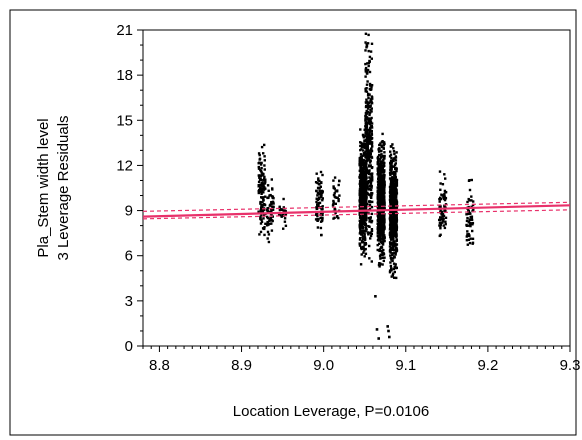 This screenshot has width=582, height=440. What do you see at coordinates (124, 165) in the screenshot?
I see `y-tick-label: 12` at bounding box center [124, 165].